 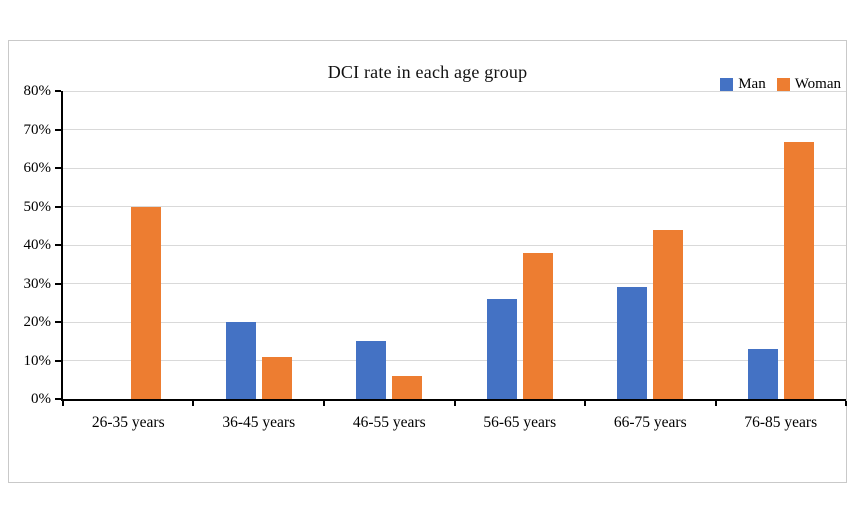 What do you see at coordinates (783, 84) in the screenshot?
I see `woman-legend-swatch-icon` at bounding box center [783, 84].